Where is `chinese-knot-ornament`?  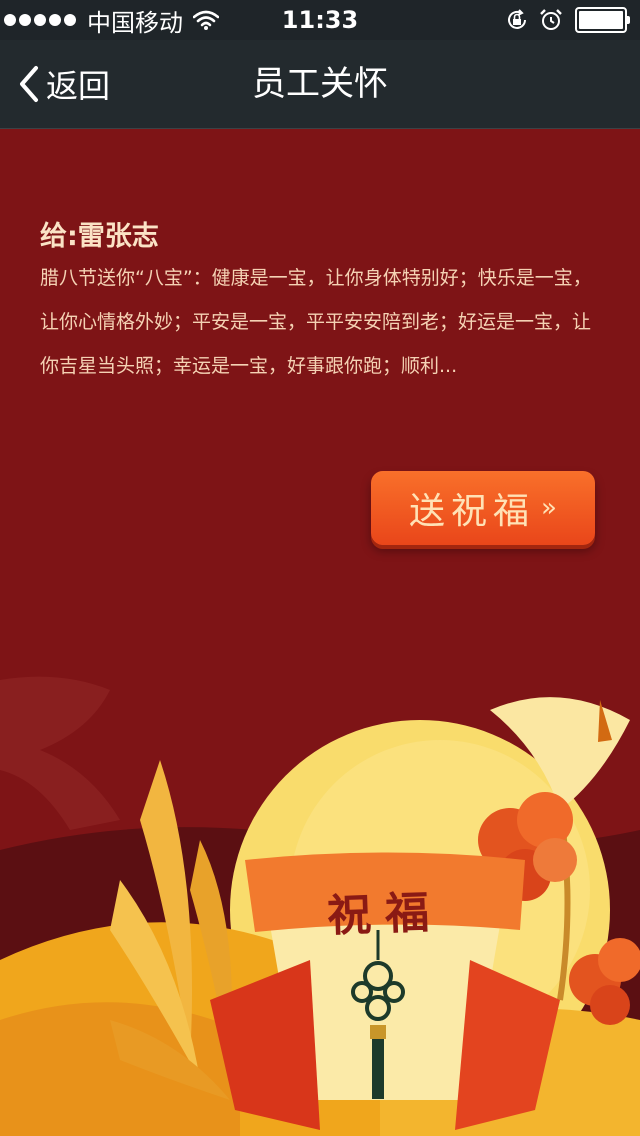
chinese-knot-ornament is located at coordinates (378, 1014).